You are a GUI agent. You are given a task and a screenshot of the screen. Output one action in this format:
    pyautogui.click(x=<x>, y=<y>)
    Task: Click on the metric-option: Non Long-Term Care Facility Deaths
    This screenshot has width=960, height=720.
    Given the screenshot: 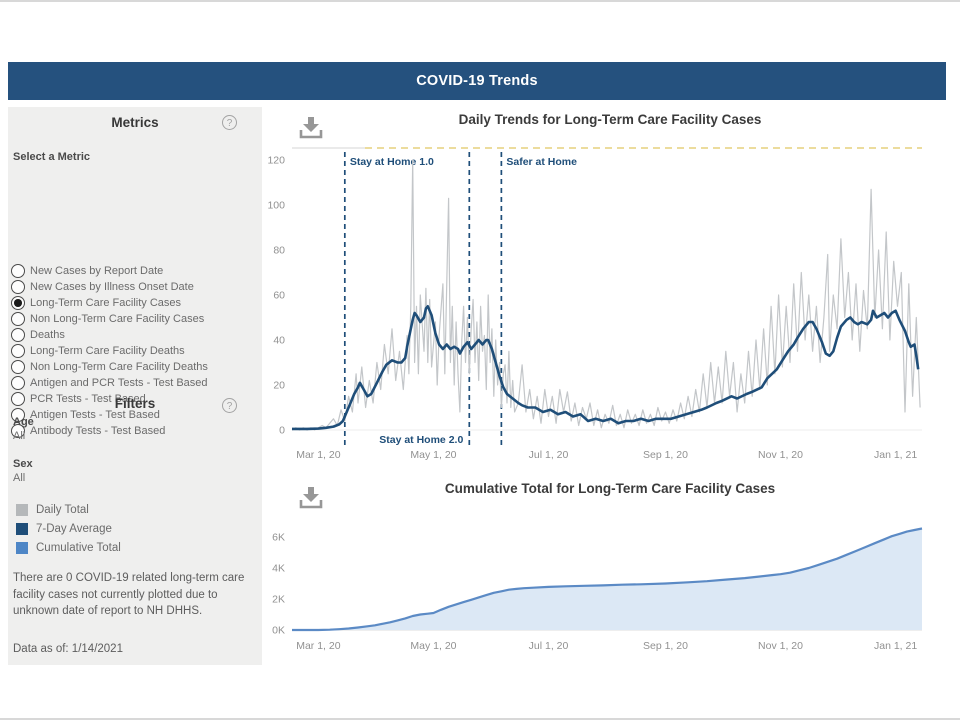 What is the action you would take?
    pyautogui.click(x=109, y=367)
    